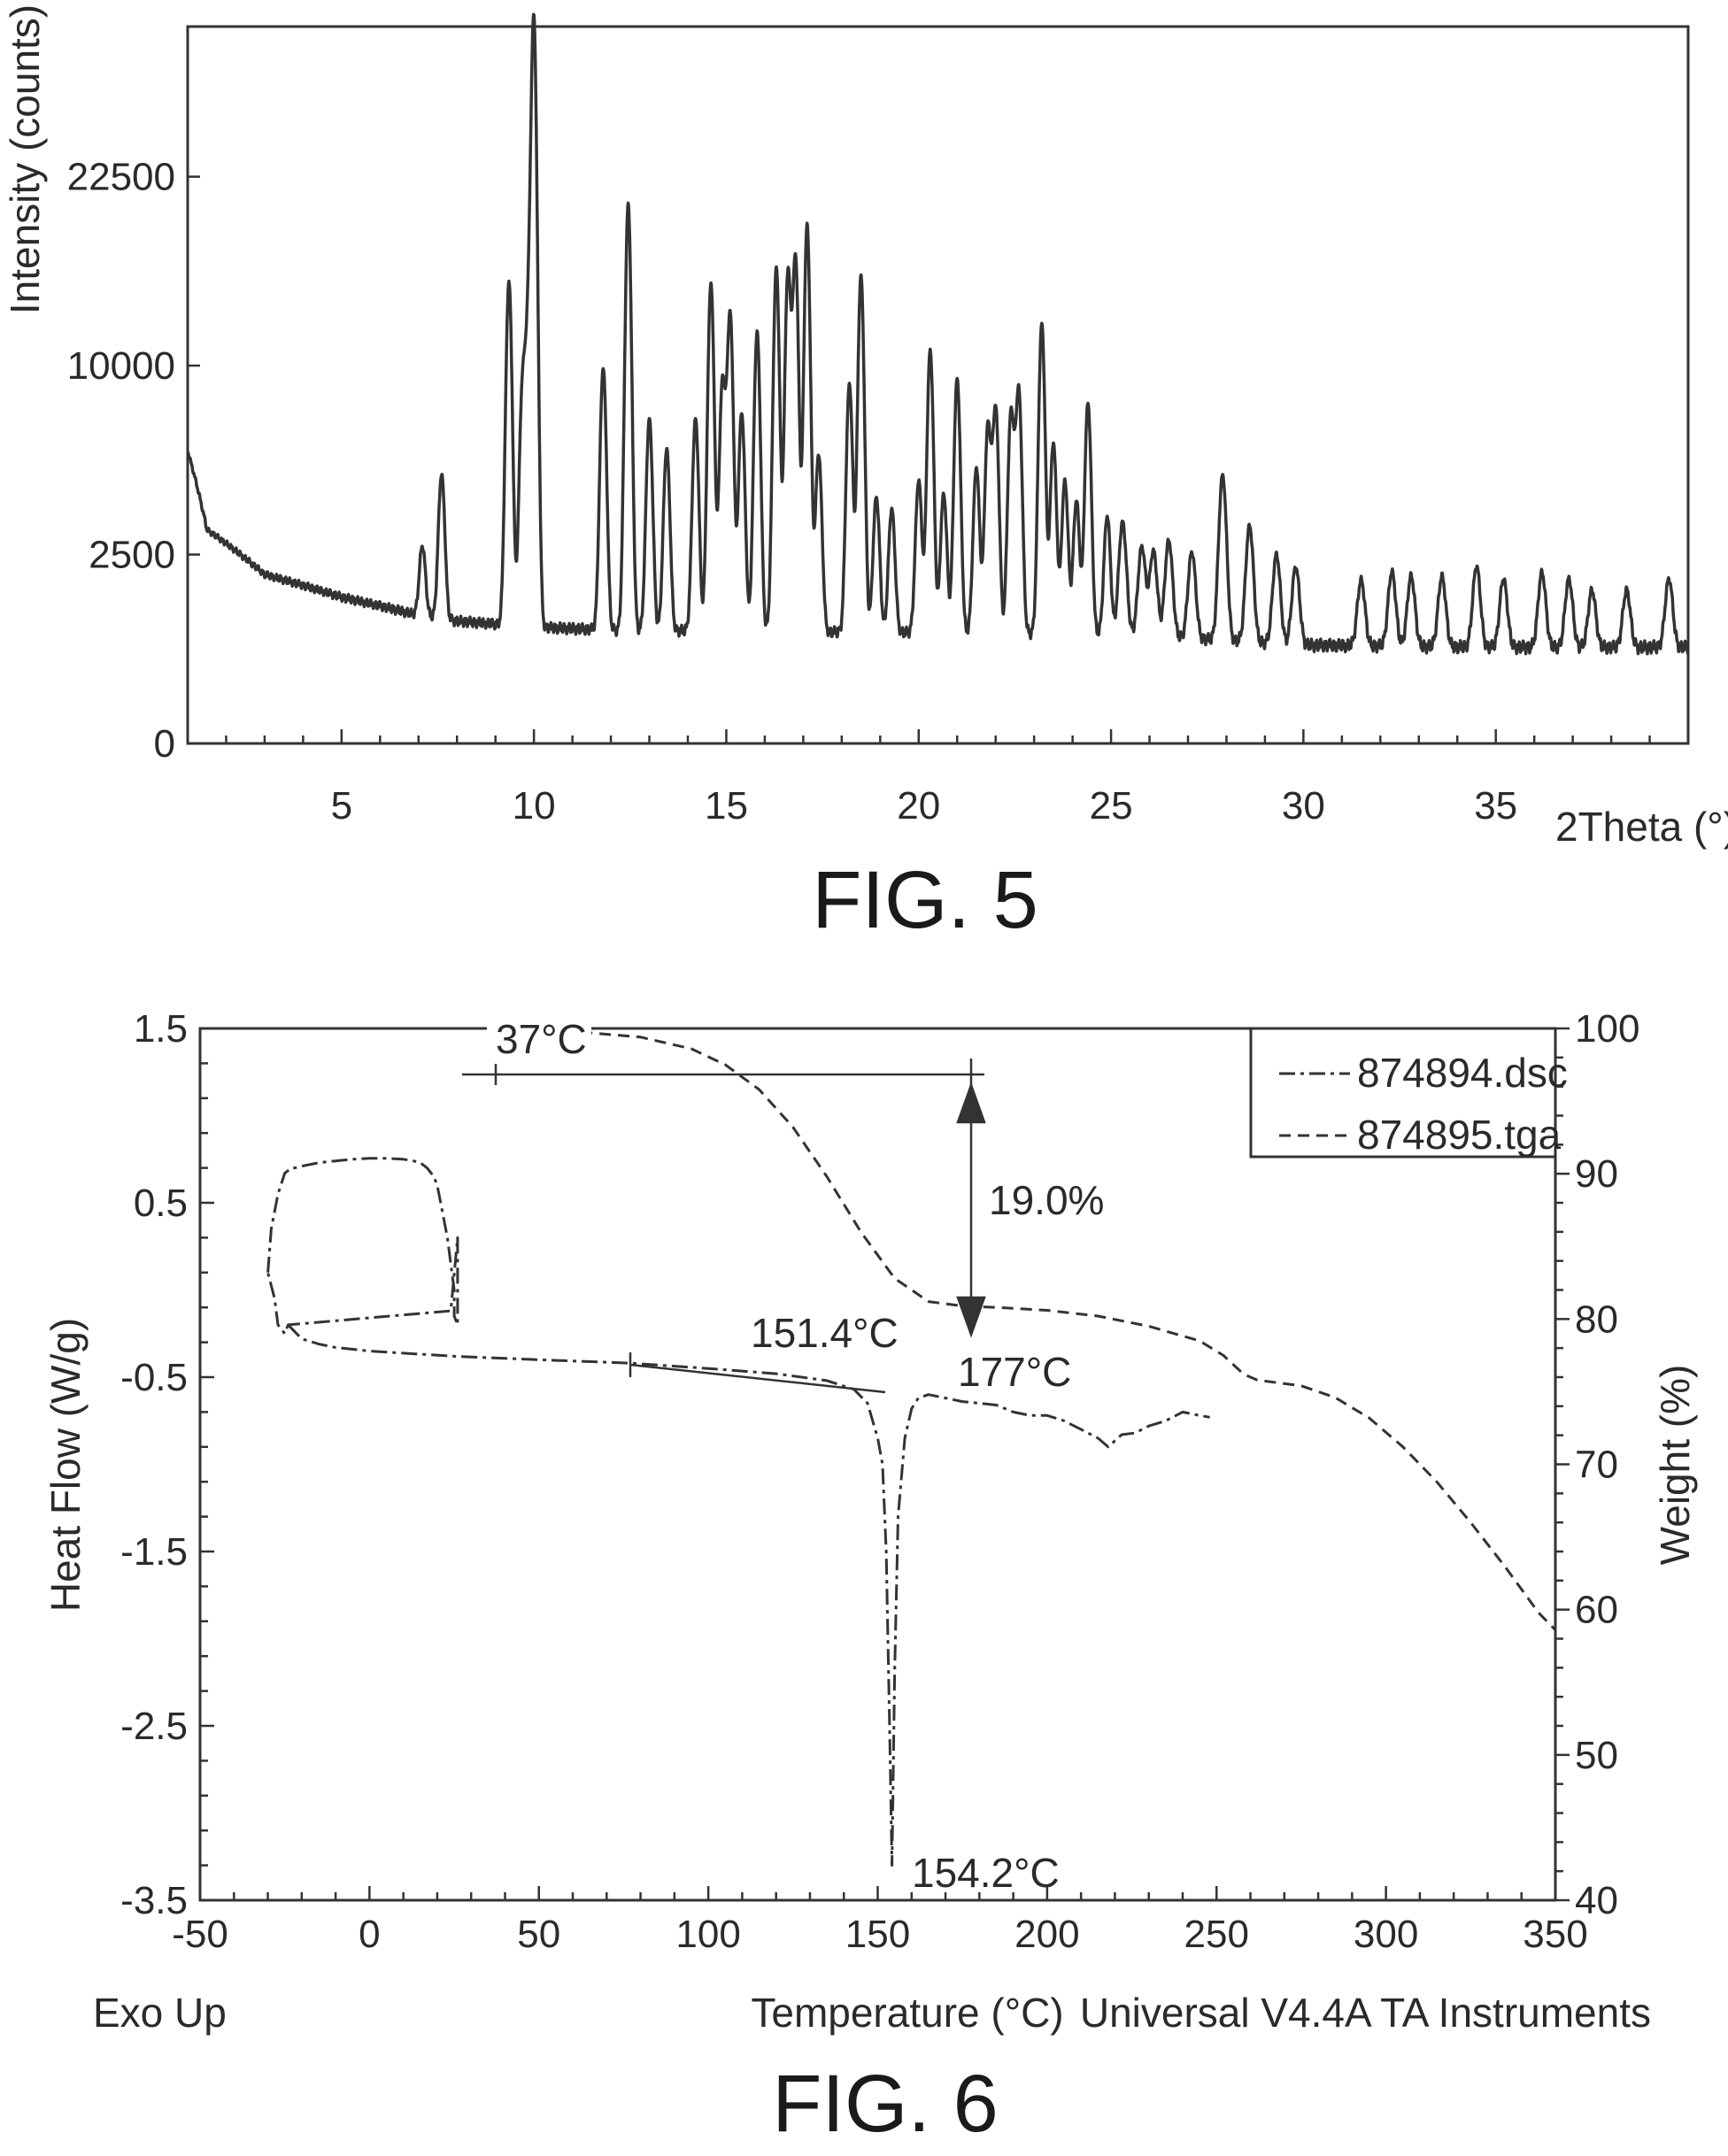  I want to click on fig5-x-tick-label: 30, so click(1303, 806).